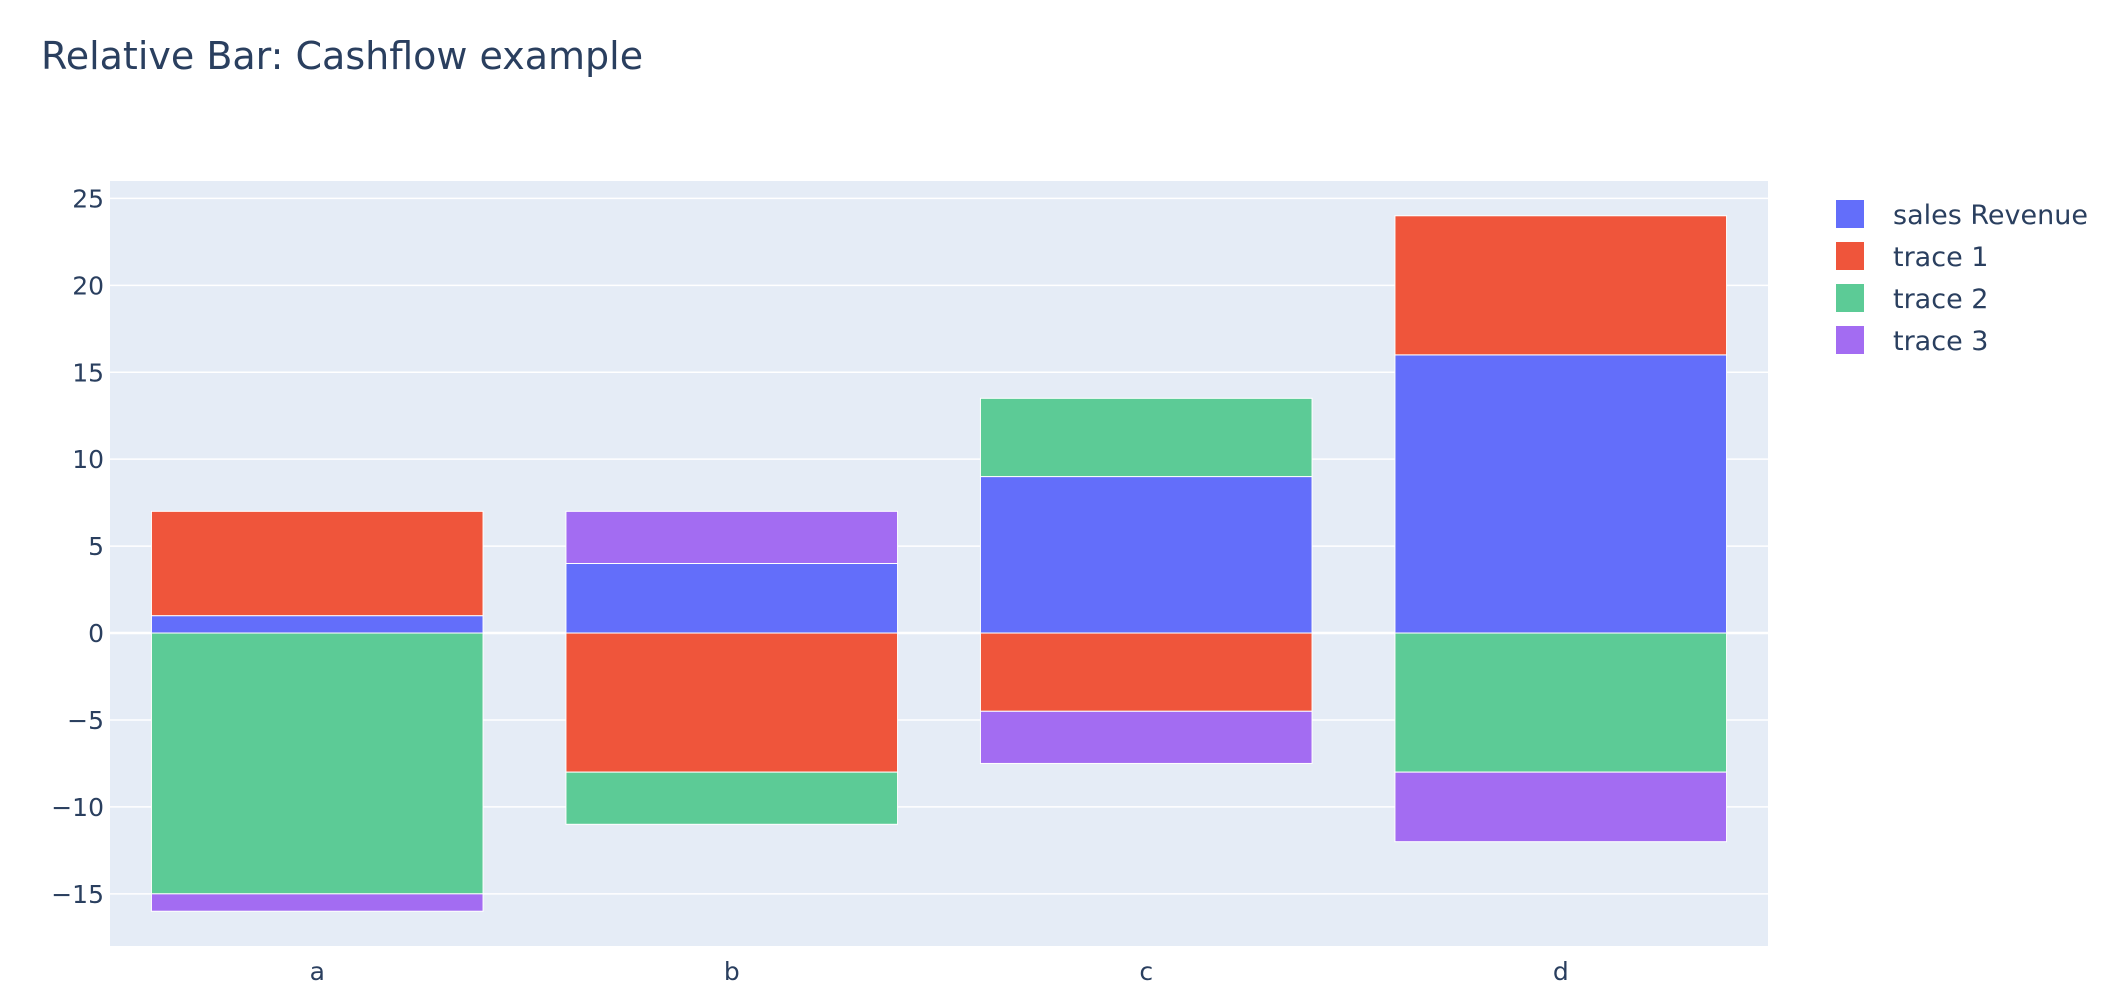 The image size is (2120, 1006). I want to click on y-tick-label: −15, so click(77, 894).